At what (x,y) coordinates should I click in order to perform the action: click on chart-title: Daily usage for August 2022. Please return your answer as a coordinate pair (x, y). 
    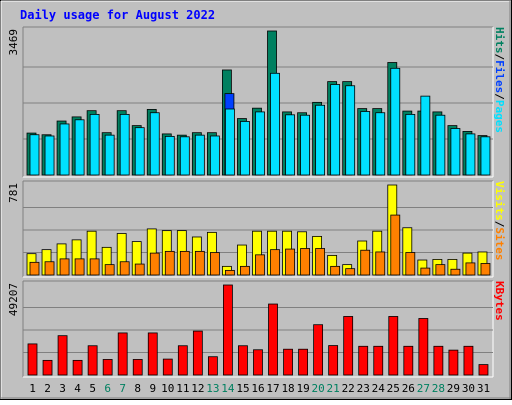
    Looking at the image, I should click on (117, 15).